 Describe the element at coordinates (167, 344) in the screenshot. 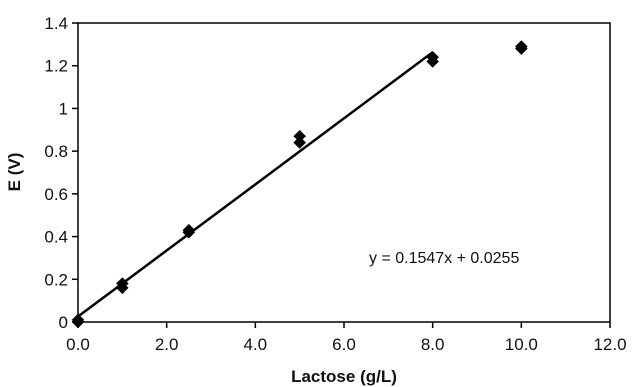

I see `x-tick-label: 2.0` at that location.